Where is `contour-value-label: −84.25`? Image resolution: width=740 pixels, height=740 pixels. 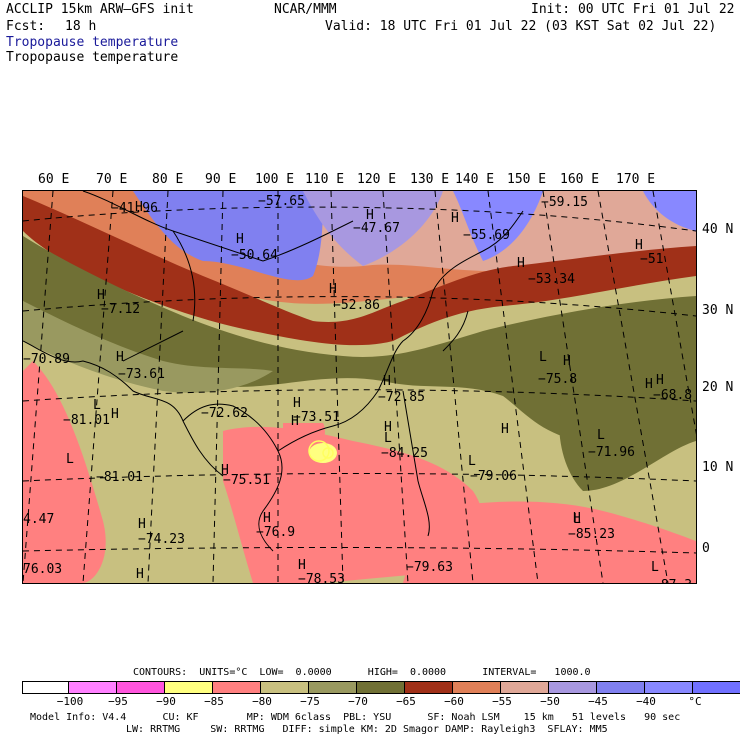
contour-value-label: −84.25 is located at coordinates (404, 453).